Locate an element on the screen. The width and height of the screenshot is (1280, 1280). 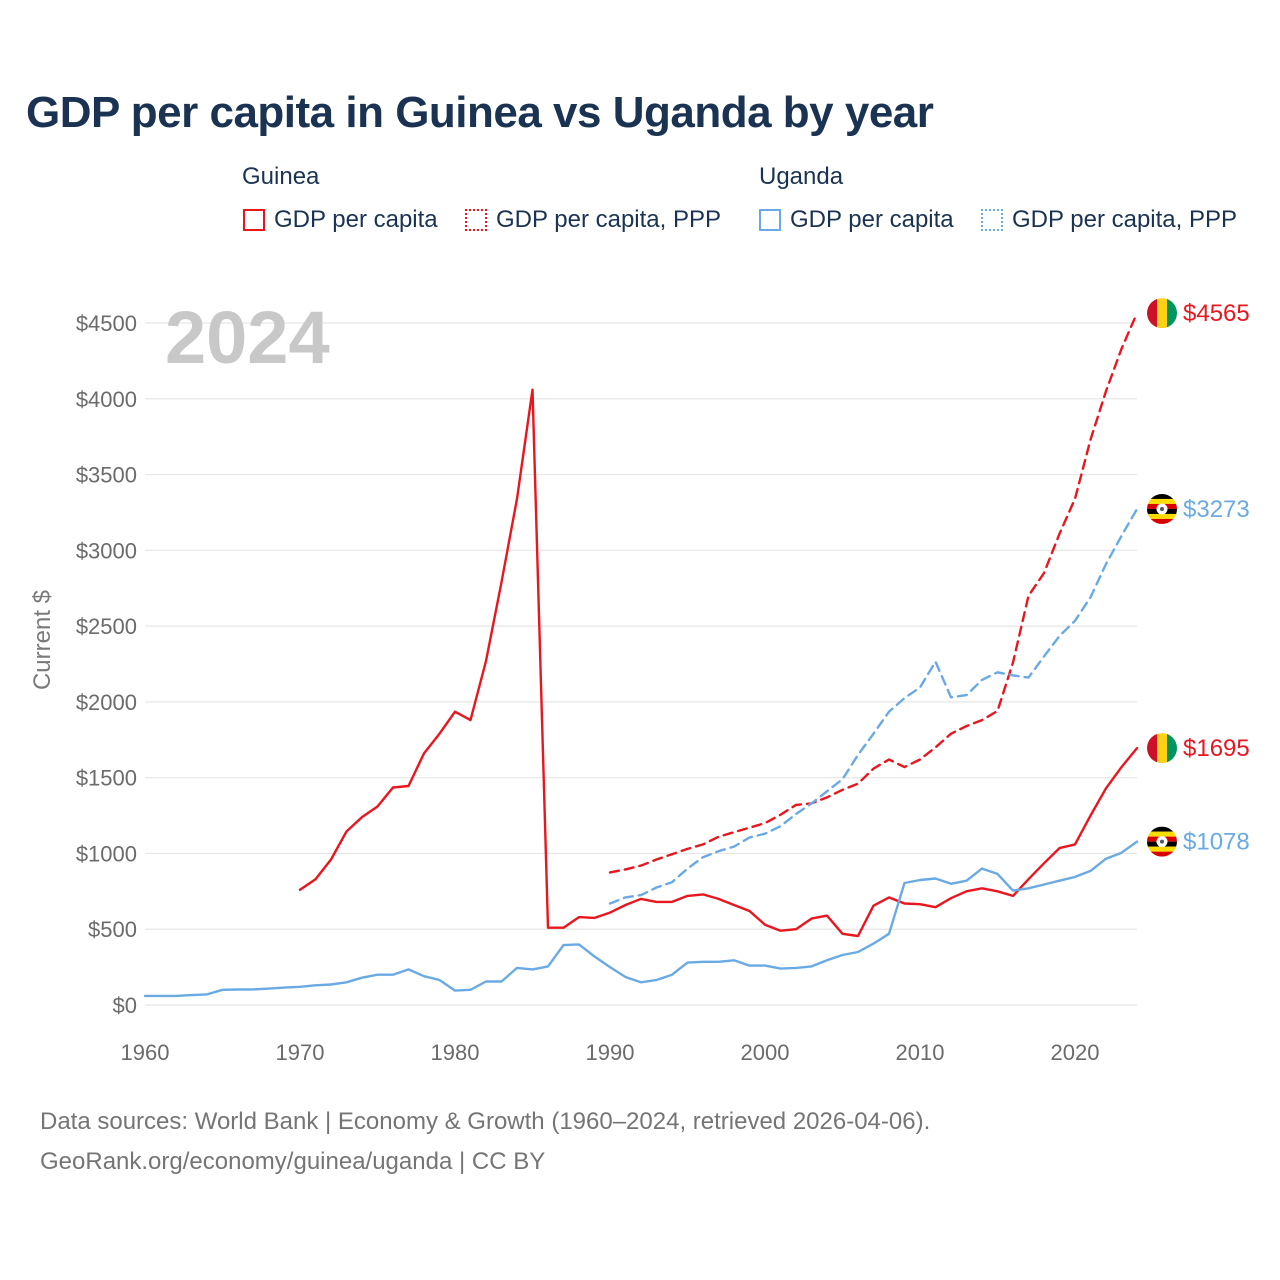
y-tick-label: $3500 is located at coordinates (106, 475).